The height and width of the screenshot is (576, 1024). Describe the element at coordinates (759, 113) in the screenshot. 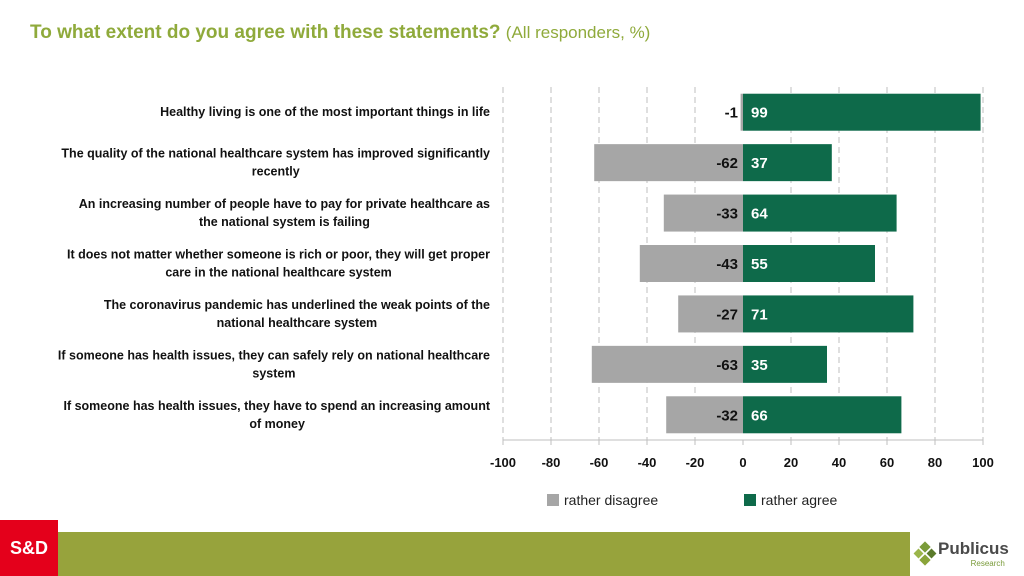

I see `value-label-agree: 99` at that location.